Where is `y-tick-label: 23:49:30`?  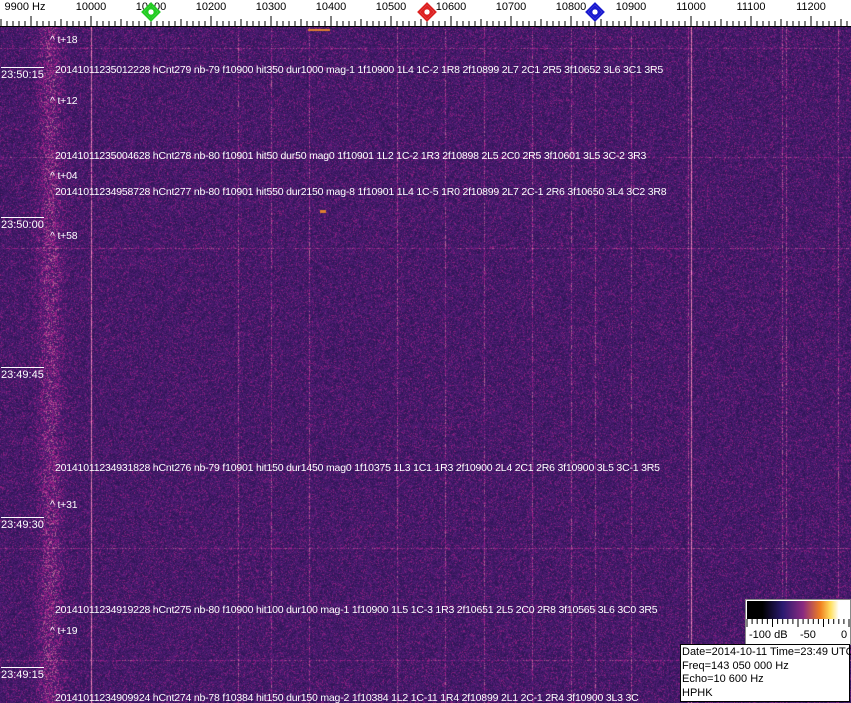
y-tick-label: 23:49:30 is located at coordinates (22, 524).